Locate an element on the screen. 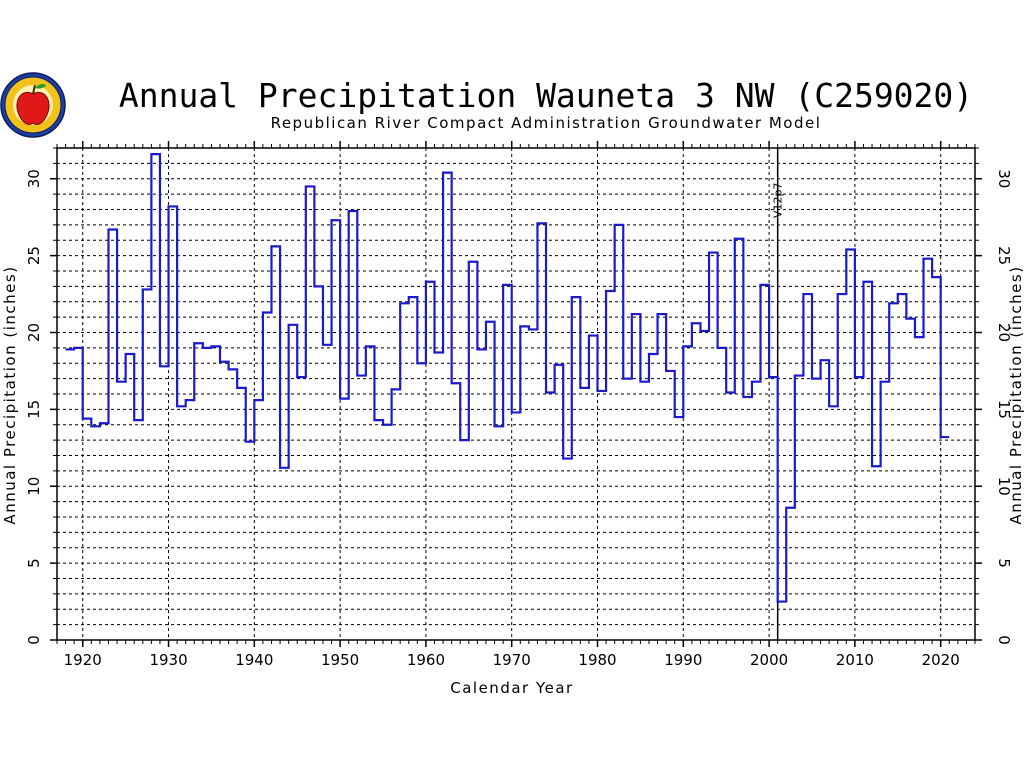 This screenshot has width=1024, height=768. x-tick-label: 1930 is located at coordinates (168, 660).